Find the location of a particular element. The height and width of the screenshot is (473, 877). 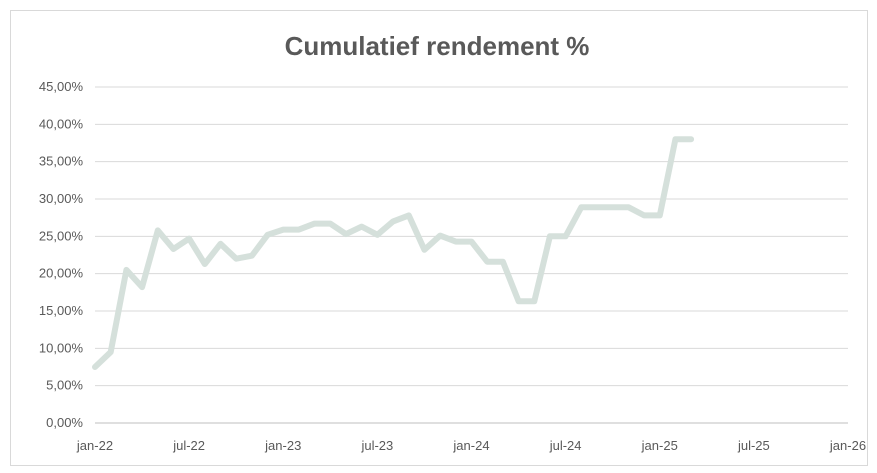

x-tick-label: jul-25 is located at coordinates (753, 445).